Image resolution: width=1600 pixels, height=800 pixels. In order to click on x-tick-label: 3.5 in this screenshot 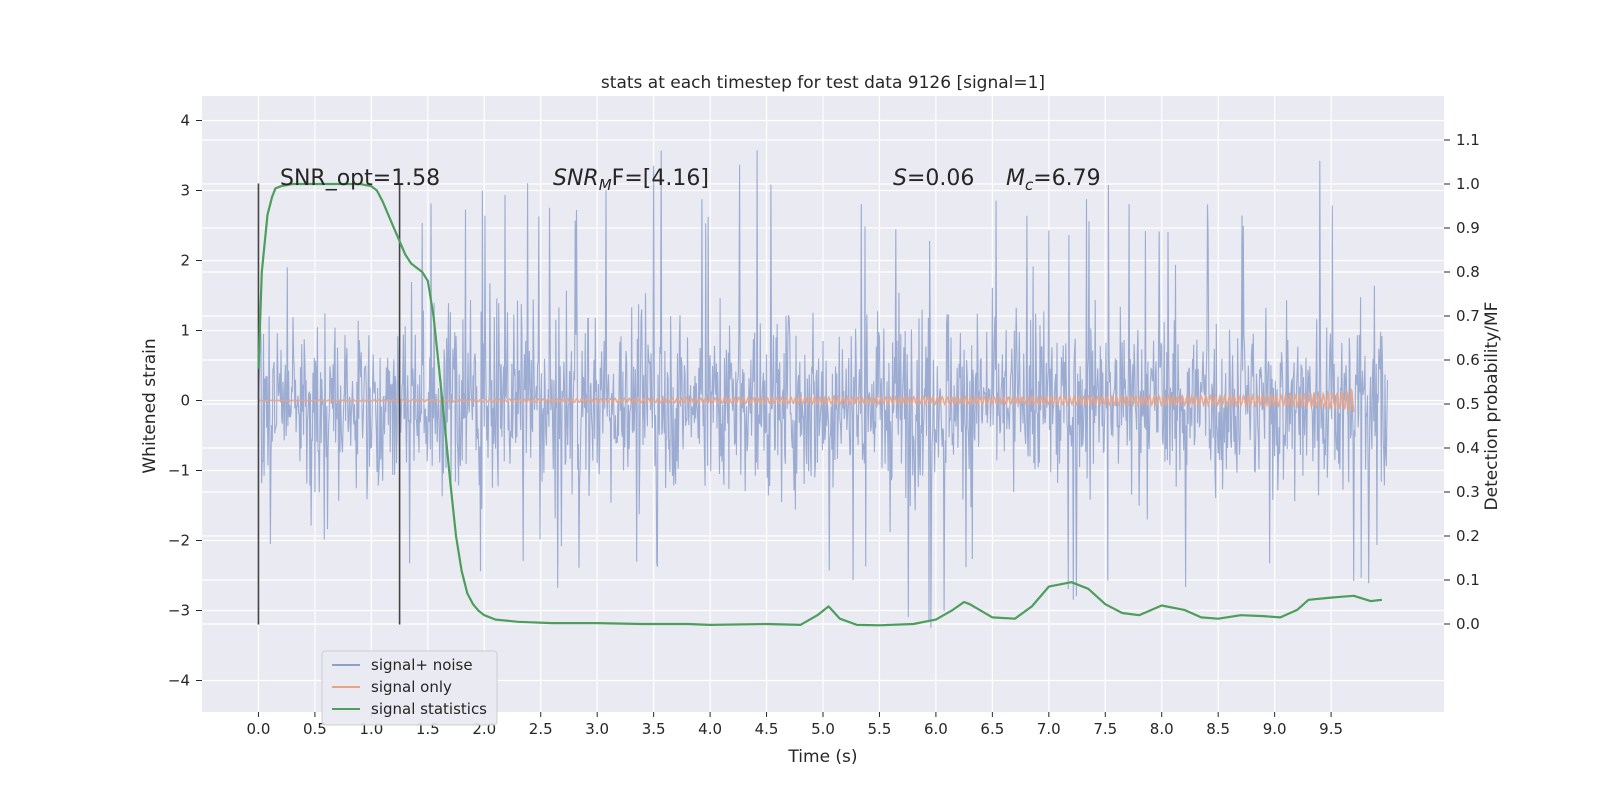, I will do `click(654, 729)`.